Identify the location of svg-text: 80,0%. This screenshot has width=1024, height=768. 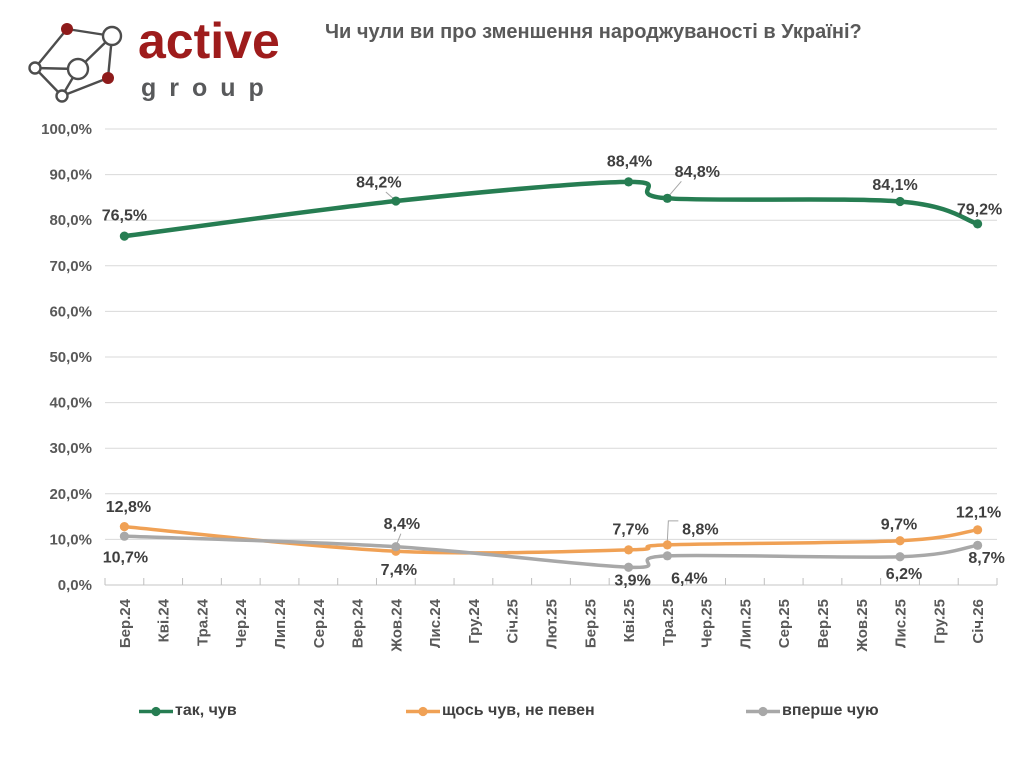
(70, 220).